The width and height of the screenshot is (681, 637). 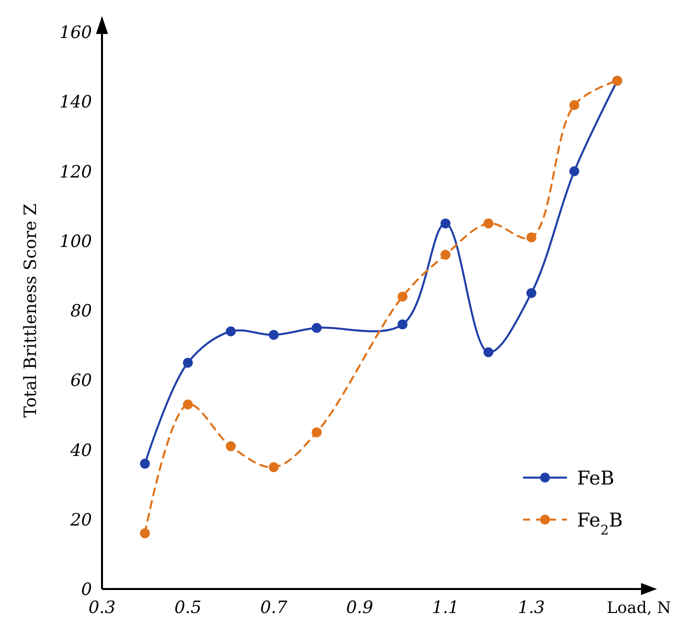 I want to click on y-tick-label: 60, so click(x=81, y=381).